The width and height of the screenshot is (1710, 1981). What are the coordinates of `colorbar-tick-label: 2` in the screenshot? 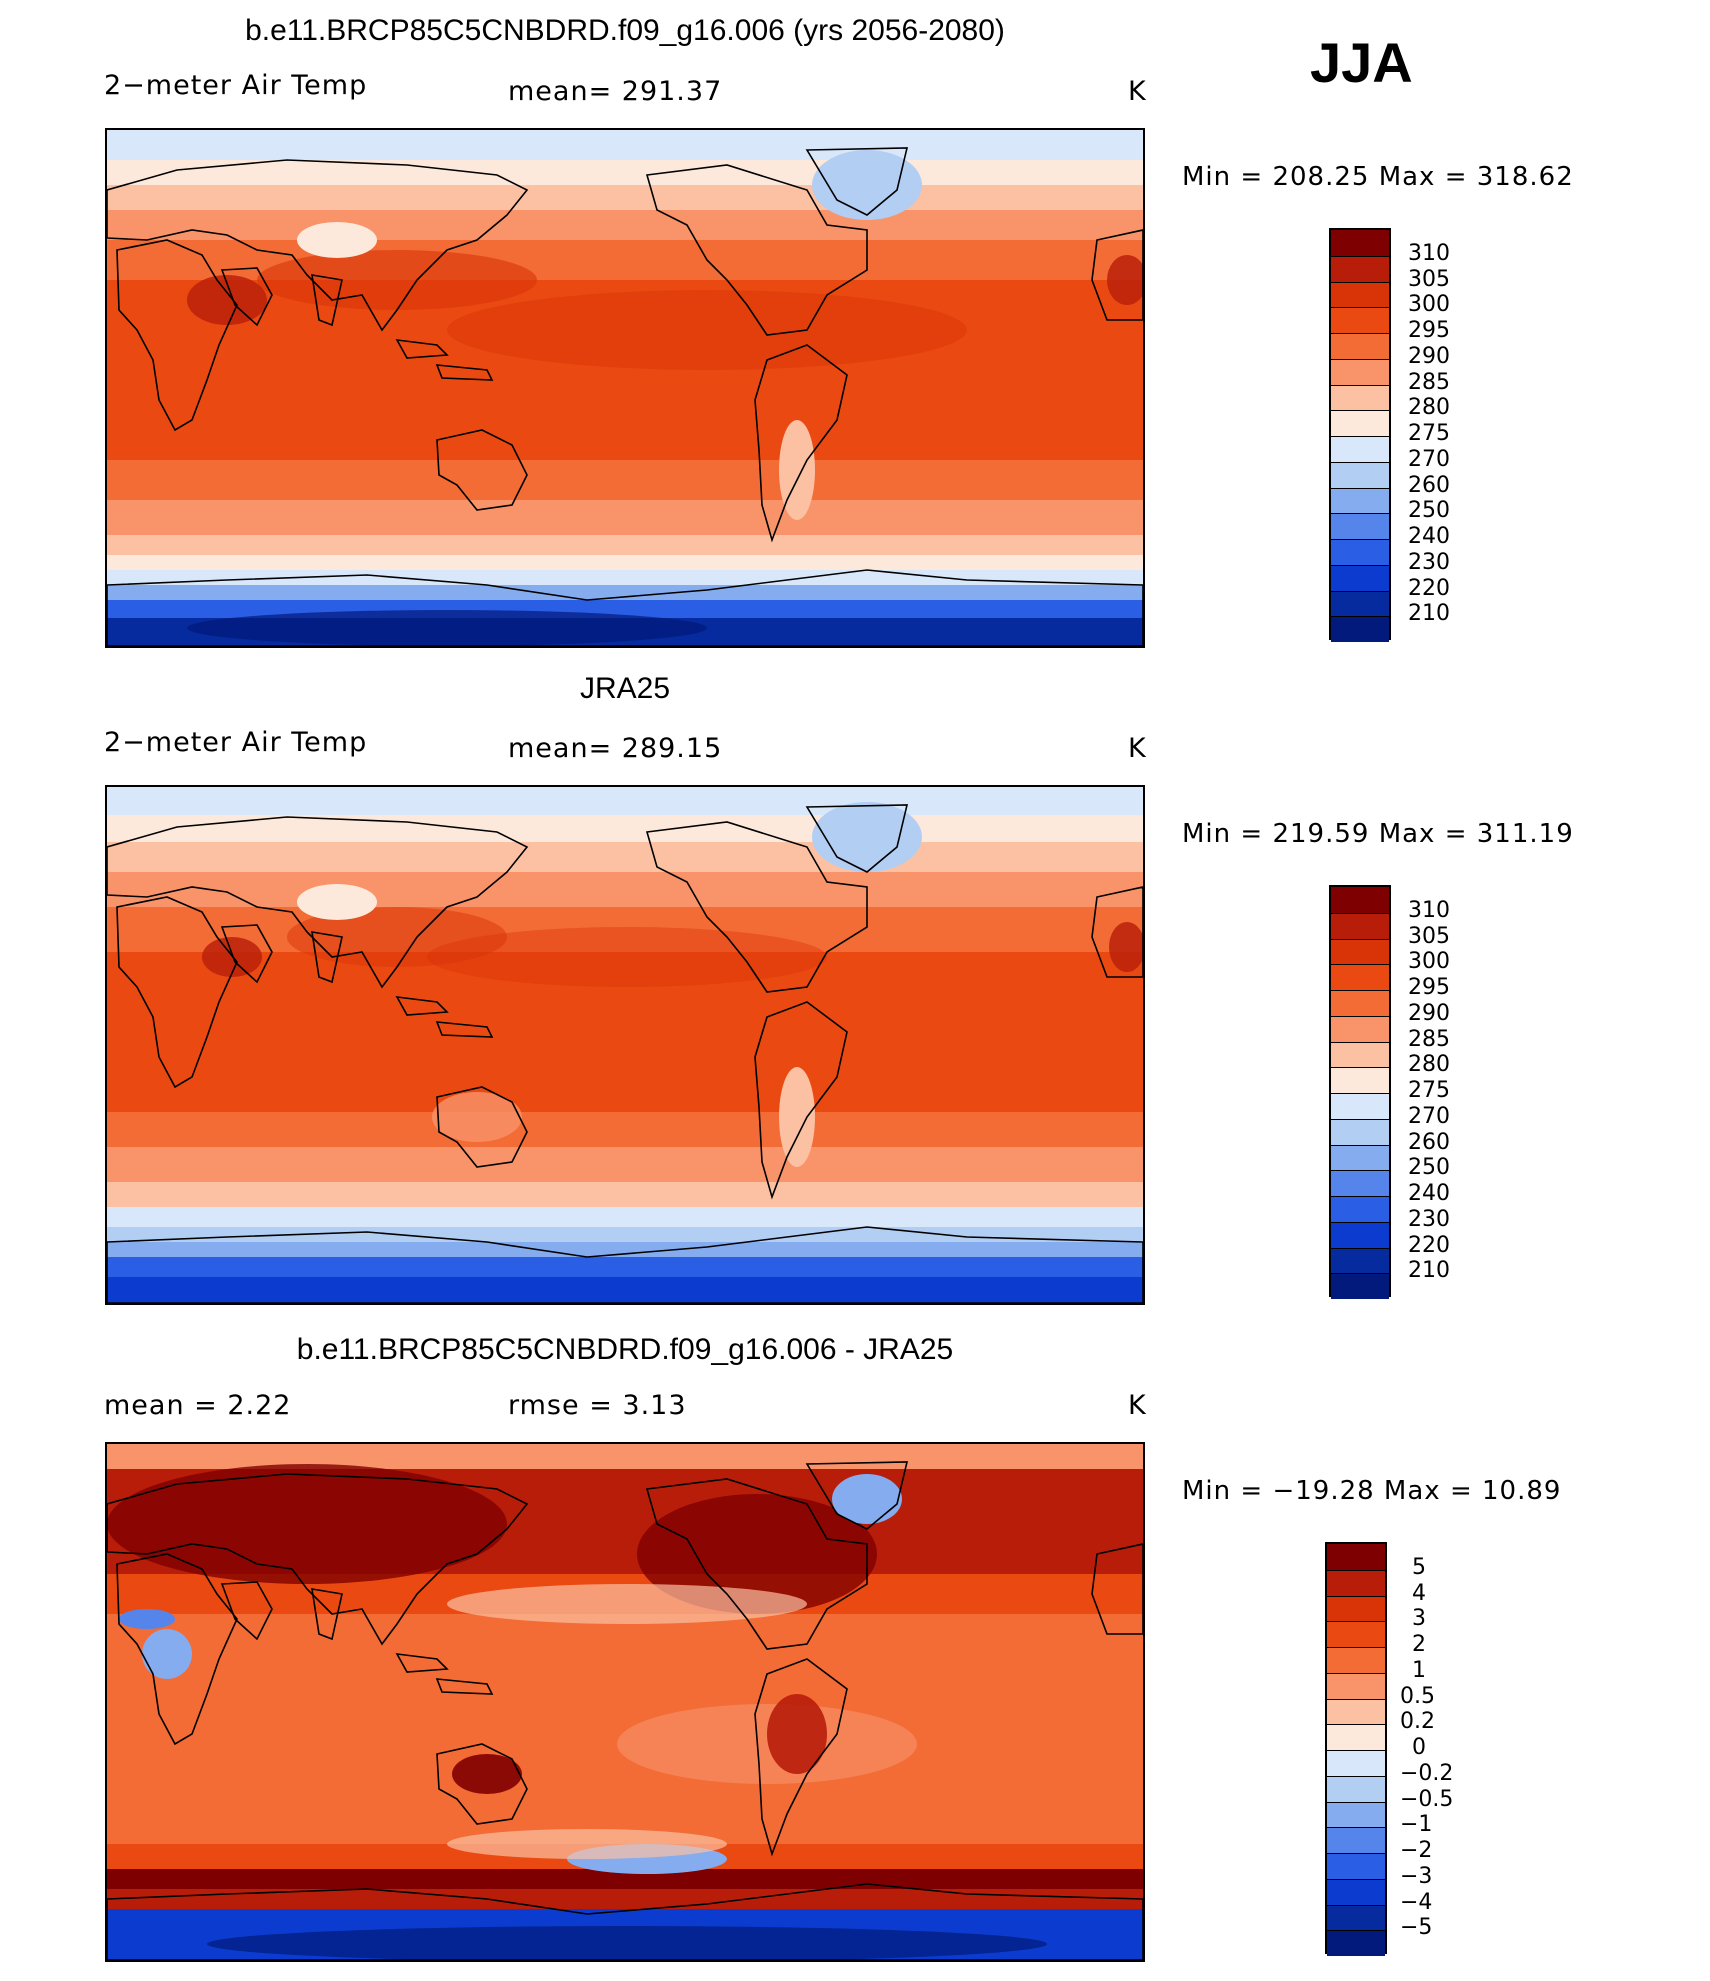 It's located at (1419, 1644).